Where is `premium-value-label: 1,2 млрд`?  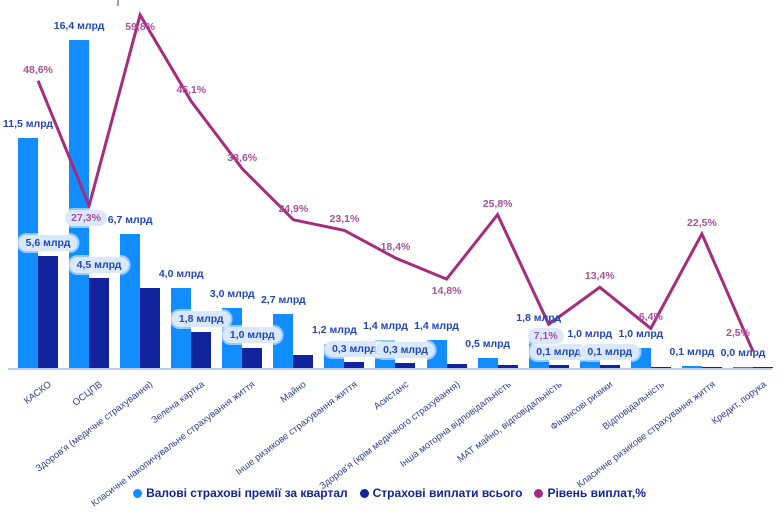
premium-value-label: 1,2 млрд is located at coordinates (334, 330).